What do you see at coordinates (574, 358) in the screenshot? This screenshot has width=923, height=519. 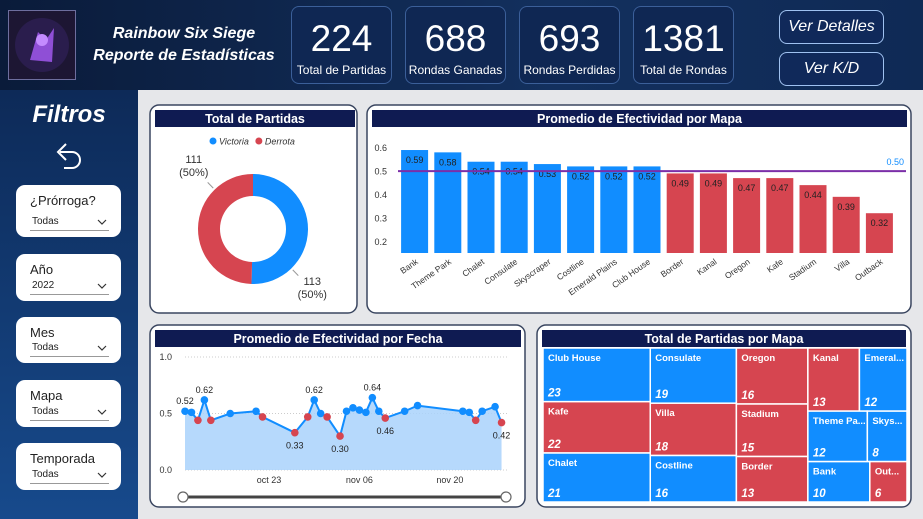 I see `cell-label: Club House` at bounding box center [574, 358].